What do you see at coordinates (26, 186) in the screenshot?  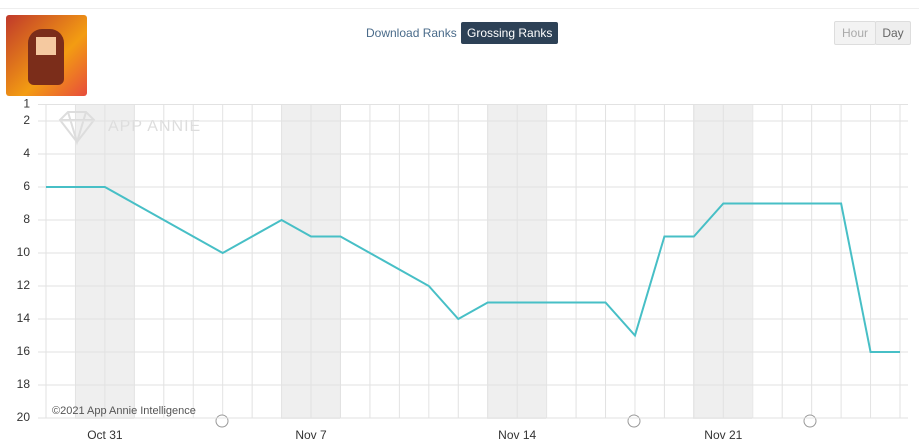 I see `y-tick-label: 6` at bounding box center [26, 186].